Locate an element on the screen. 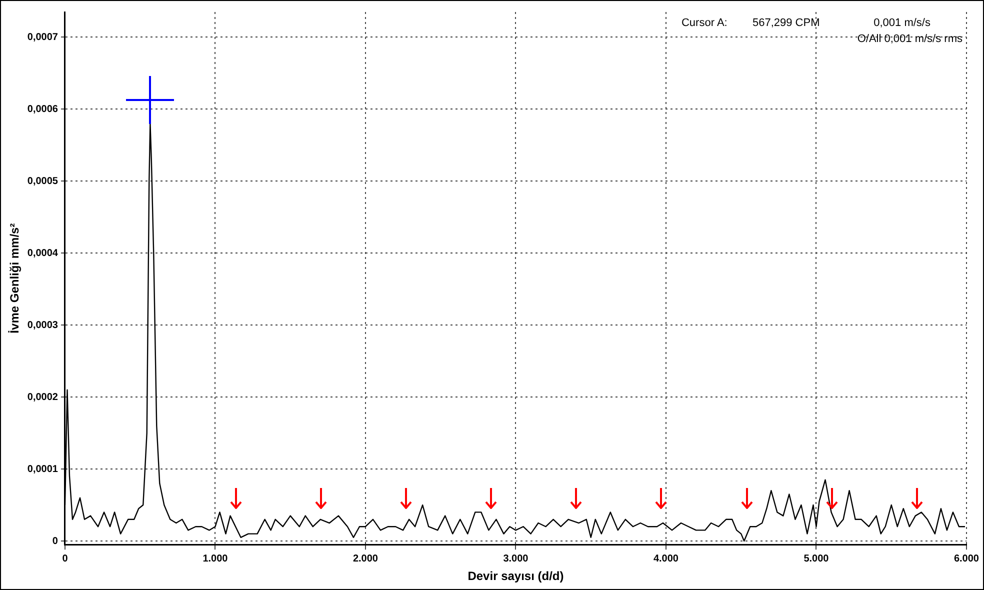 The width and height of the screenshot is (984, 590). y-tick-label: 0,0002 is located at coordinates (42, 397).